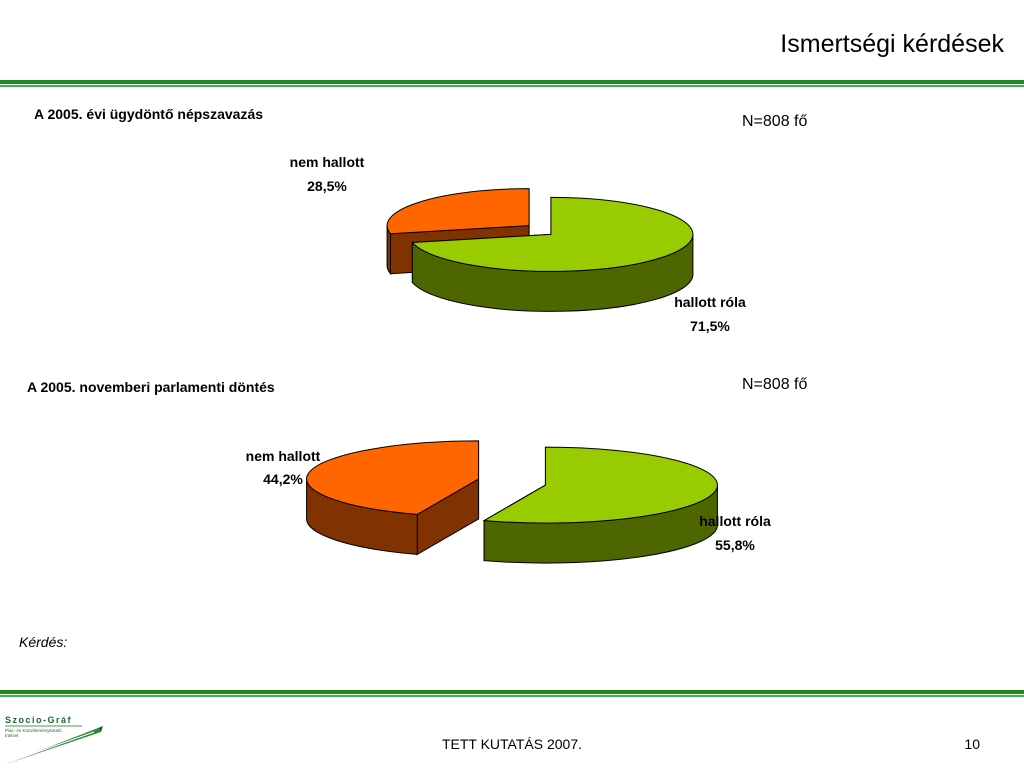 This screenshot has height=768, width=1024. Describe the element at coordinates (710, 314) in the screenshot. I see `chart-1-label-hallott: hallott róla 71,5%` at that location.